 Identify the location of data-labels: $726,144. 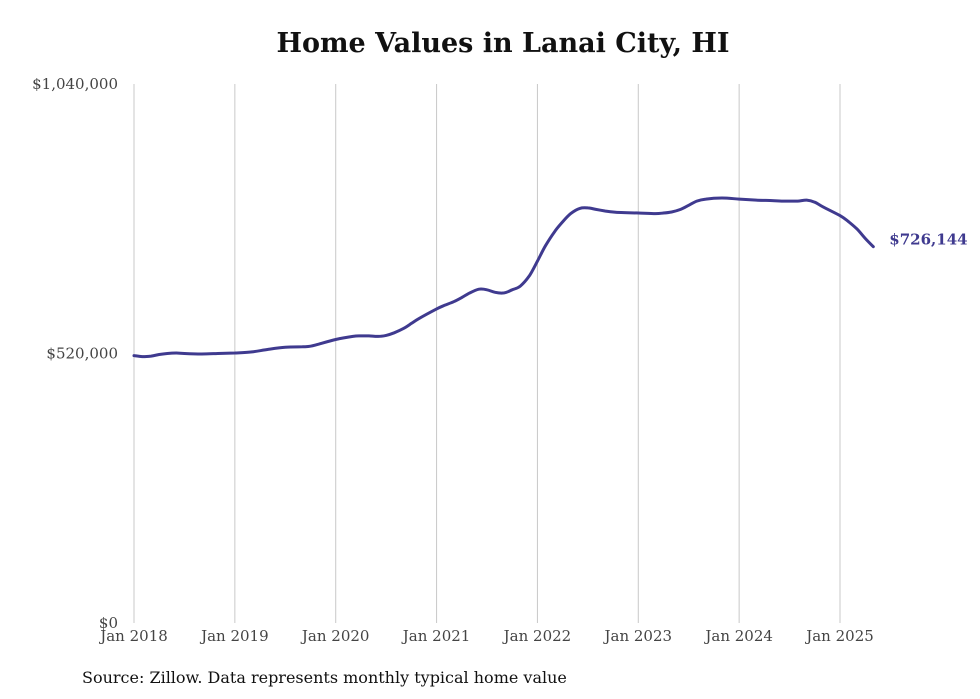
(928, 240).